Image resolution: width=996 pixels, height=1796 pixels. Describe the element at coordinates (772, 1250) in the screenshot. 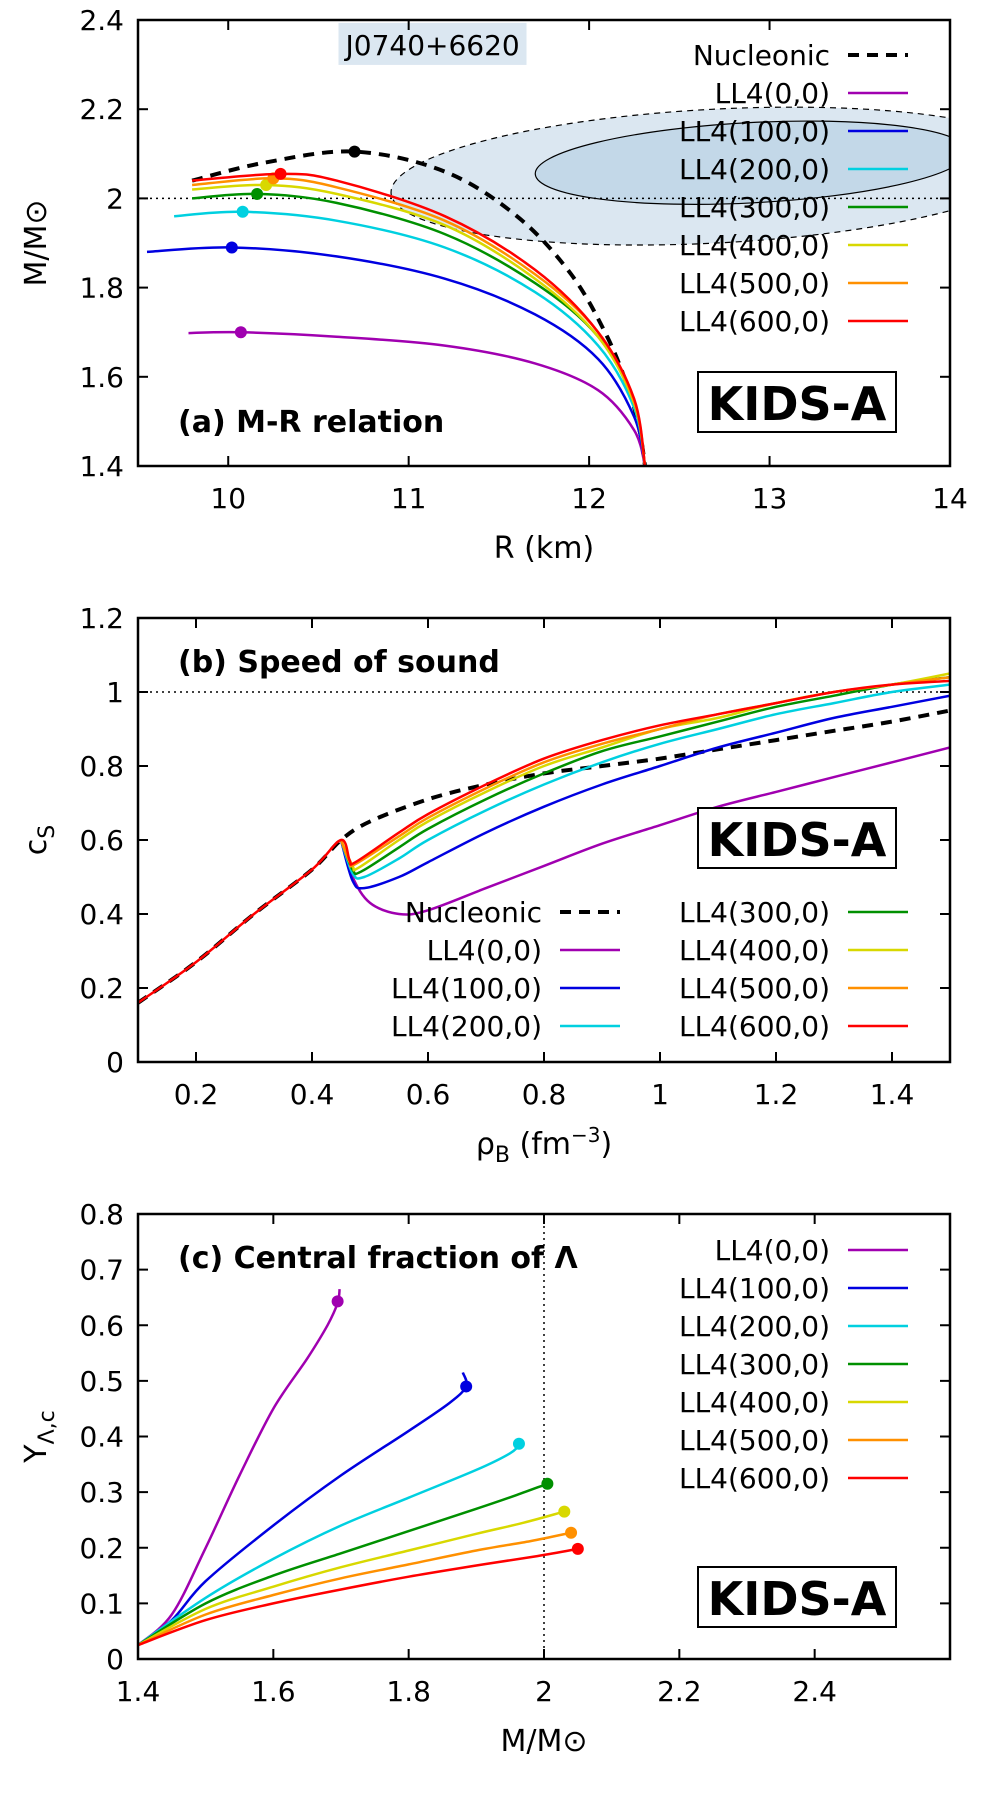

I see `legend-label: LL4(0,0)` at that location.